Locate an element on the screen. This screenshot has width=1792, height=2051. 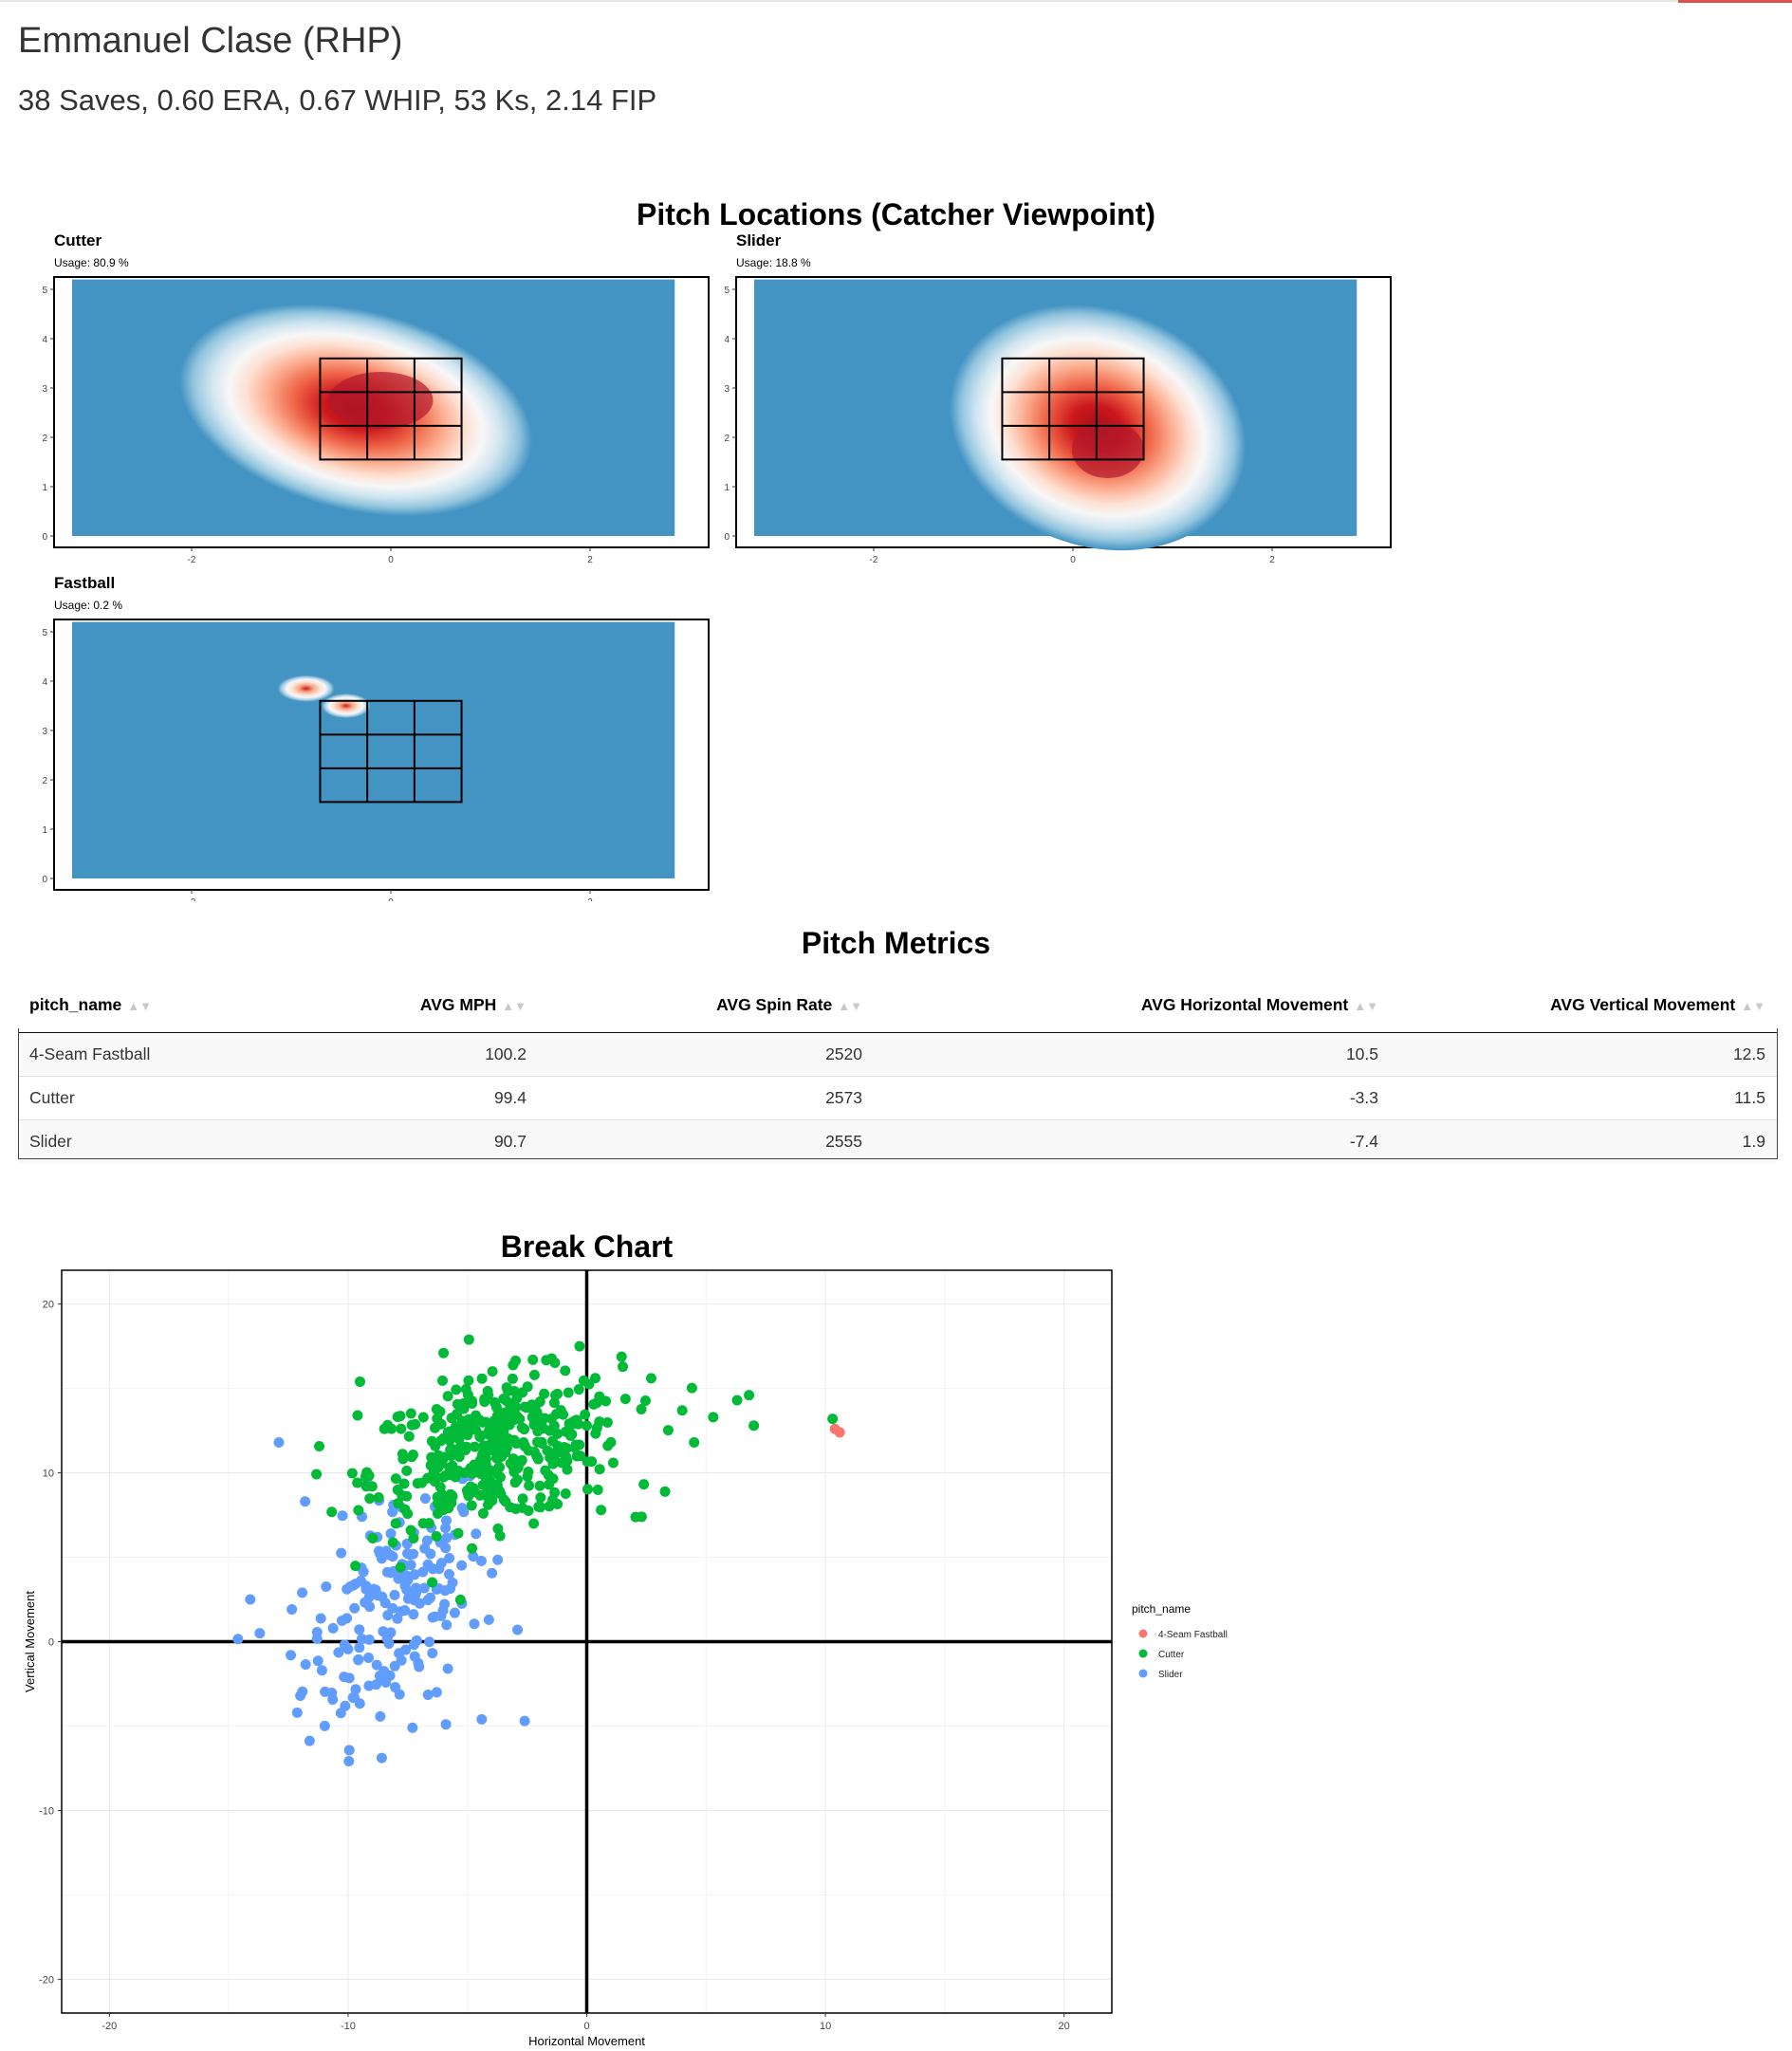
col-header-pitch-name: pitch_name ▲▼ is located at coordinates (143, 1005).